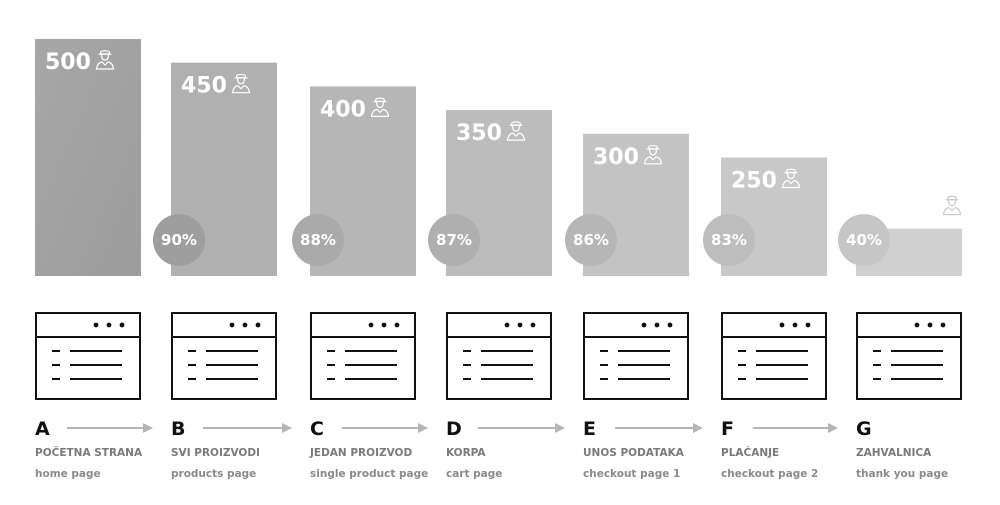 The height and width of the screenshot is (505, 1000). Describe the element at coordinates (213, 474) in the screenshot. I see `step-sub: products page` at that location.